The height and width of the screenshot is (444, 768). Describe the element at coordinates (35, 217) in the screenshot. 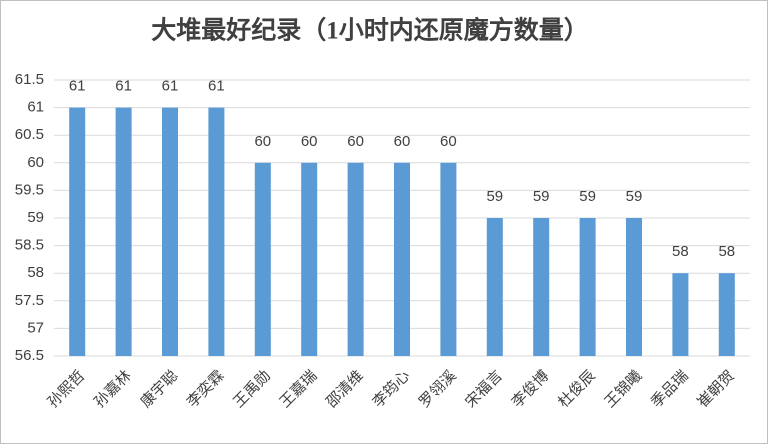

I see `y-tick-label: 59` at that location.